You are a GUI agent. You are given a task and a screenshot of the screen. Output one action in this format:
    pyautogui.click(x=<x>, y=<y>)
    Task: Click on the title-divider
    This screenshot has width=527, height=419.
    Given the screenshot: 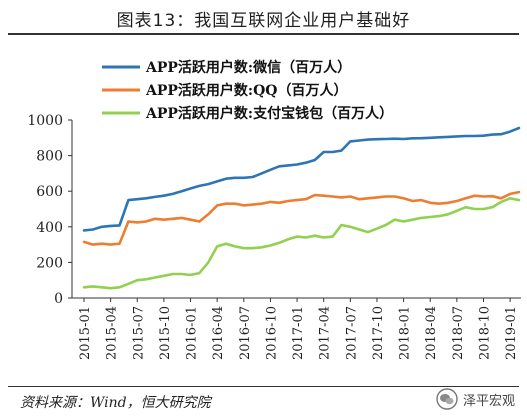 What is the action you would take?
    pyautogui.click(x=263, y=34)
    